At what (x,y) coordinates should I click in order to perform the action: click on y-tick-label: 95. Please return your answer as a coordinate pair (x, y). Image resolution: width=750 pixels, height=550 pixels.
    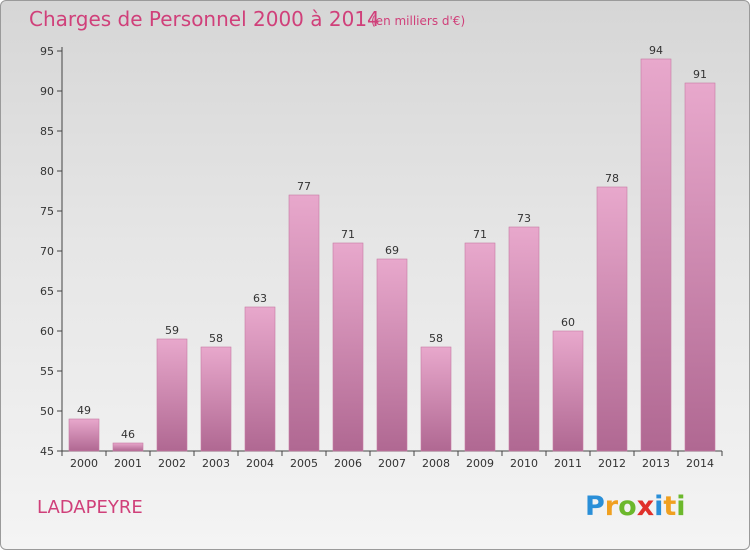
    Looking at the image, I should click on (47, 51).